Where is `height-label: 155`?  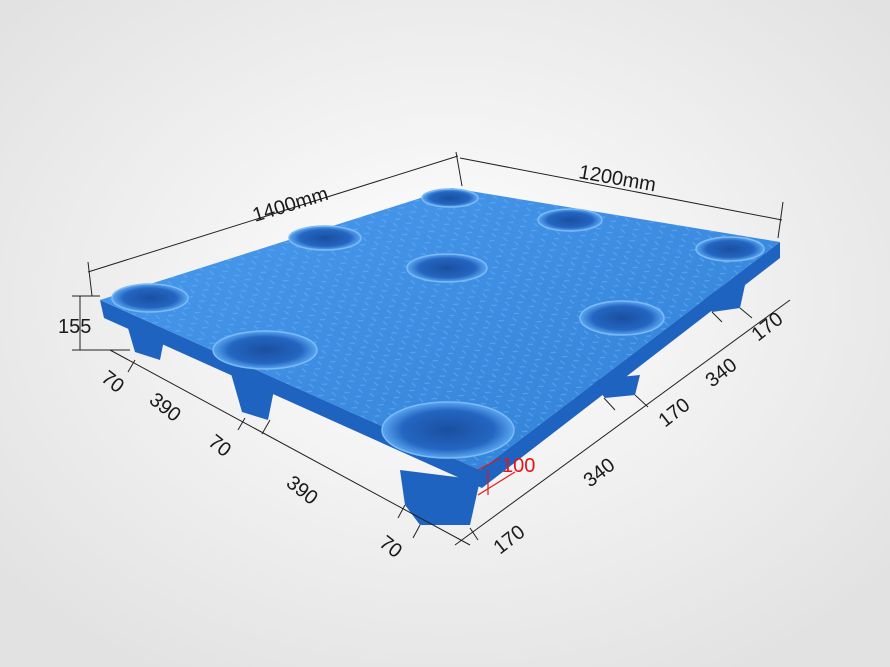
height-label: 155 is located at coordinates (74, 327).